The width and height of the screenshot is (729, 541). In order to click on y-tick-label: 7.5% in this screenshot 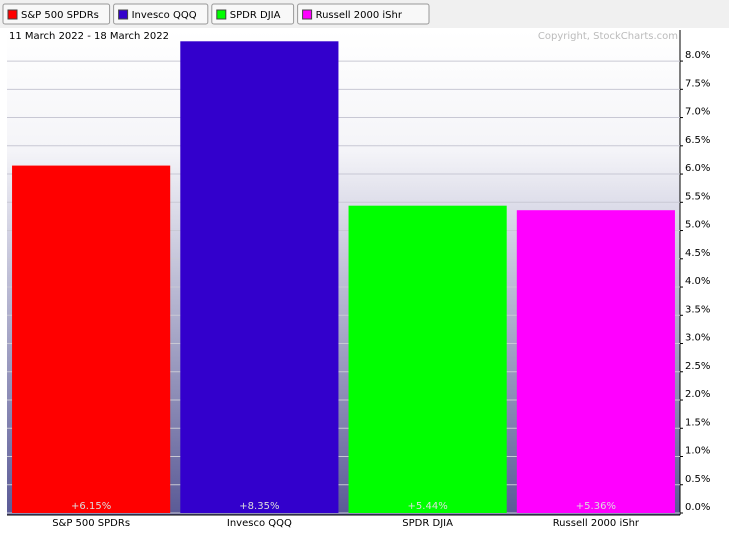, I will do `click(697, 83)`.